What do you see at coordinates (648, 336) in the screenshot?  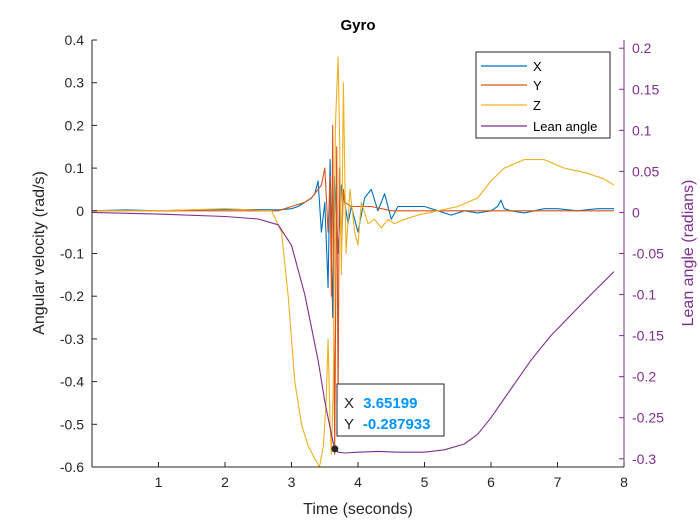 I see `y2-tick-label: -0.15` at bounding box center [648, 336].